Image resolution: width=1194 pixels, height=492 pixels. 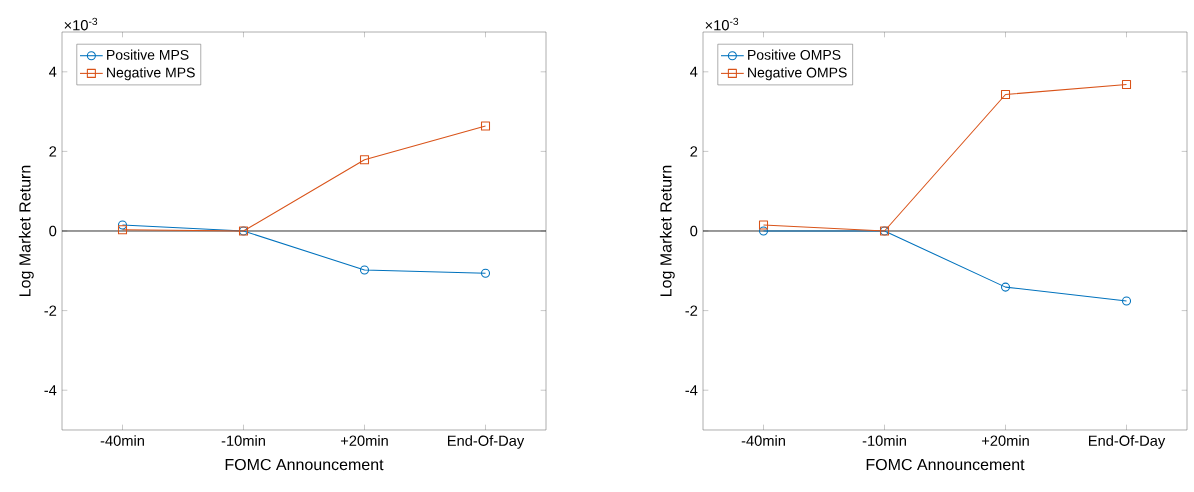 I want to click on legend-label: Negative MPS, so click(x=151, y=74).